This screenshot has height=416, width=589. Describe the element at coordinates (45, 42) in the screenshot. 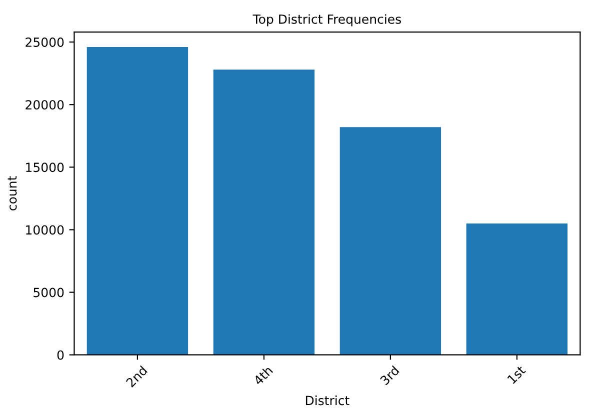

I see `y-tick-label: 25000` at that location.